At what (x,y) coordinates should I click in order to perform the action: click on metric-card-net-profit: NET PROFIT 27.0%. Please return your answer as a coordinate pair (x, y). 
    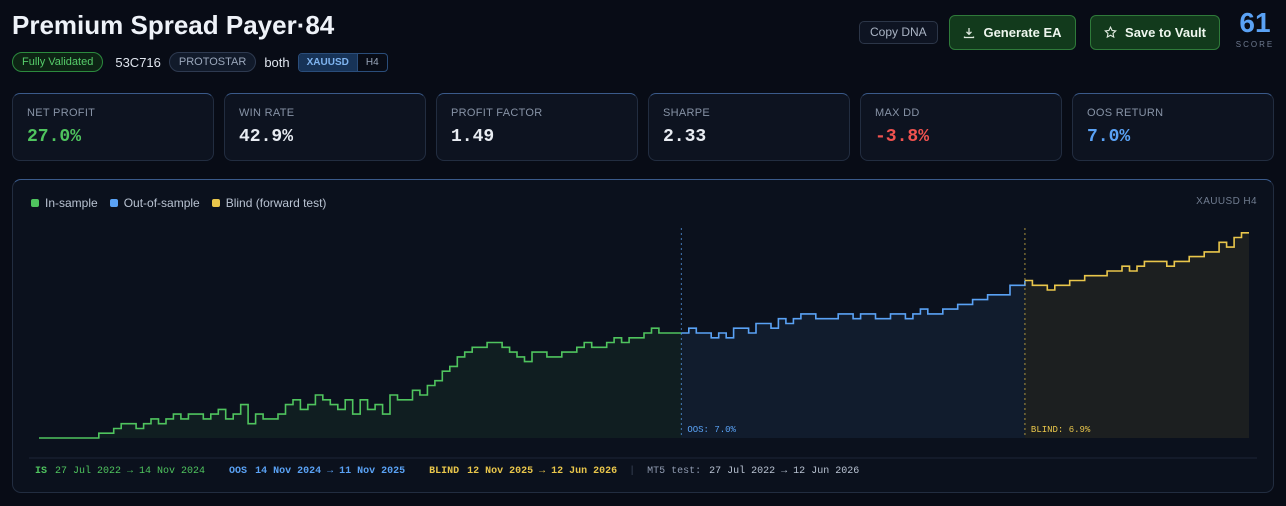
    Looking at the image, I should click on (113, 127).